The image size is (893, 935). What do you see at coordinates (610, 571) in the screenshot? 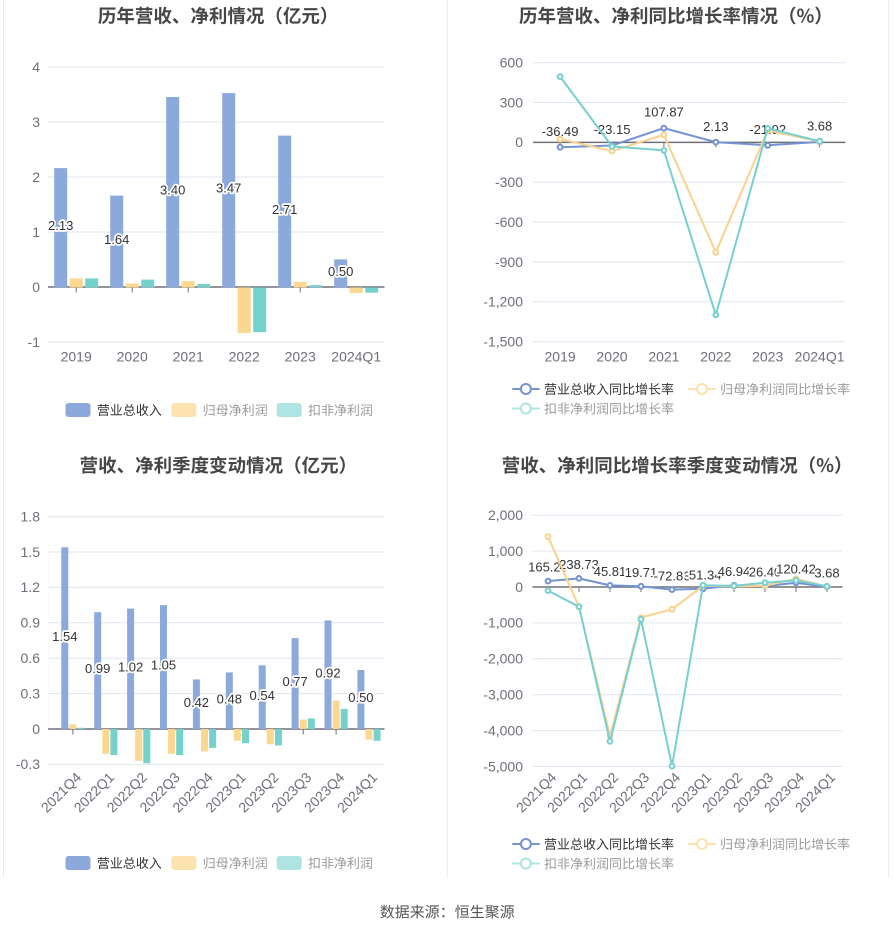
I see `svg-text: 45.81` at bounding box center [610, 571].